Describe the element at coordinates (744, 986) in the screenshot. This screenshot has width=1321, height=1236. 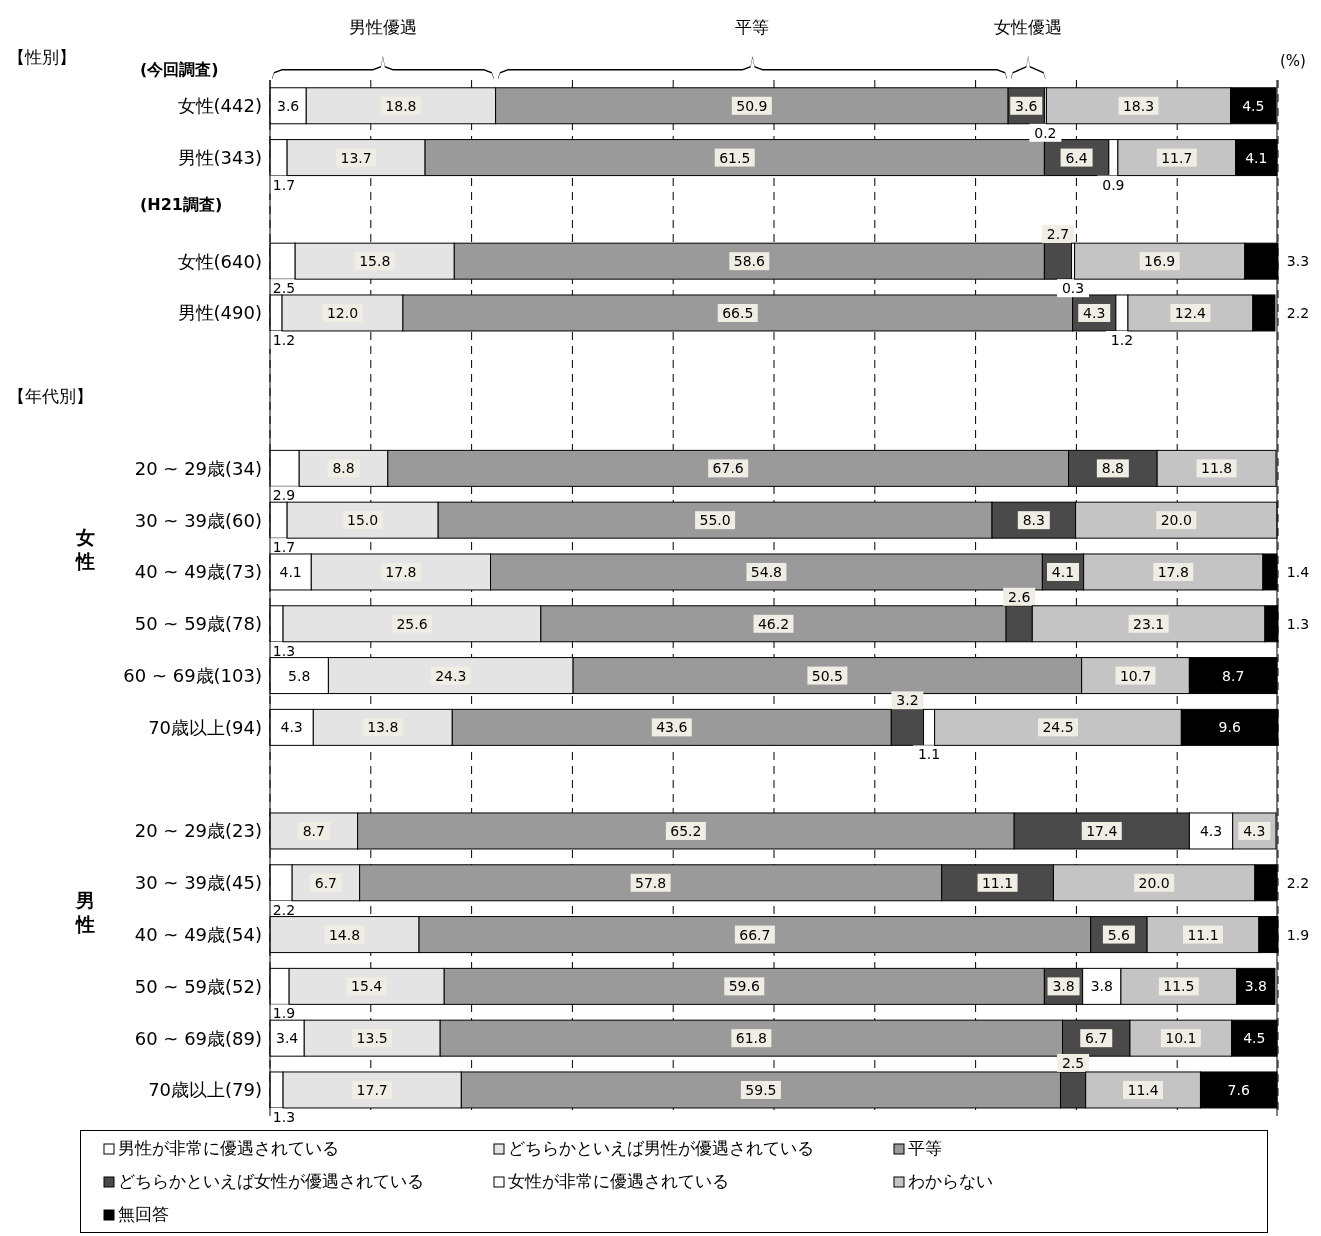
I see `data-label: 59.6` at that location.